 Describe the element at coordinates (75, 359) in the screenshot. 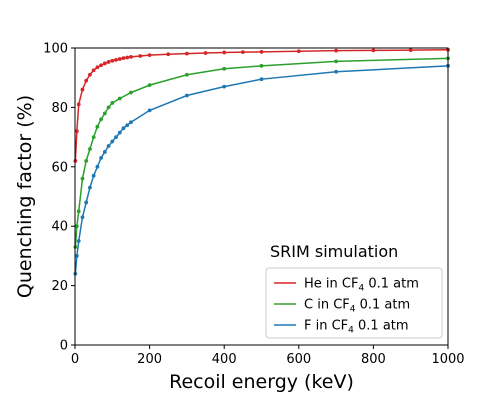

I see `x-tick-label: 0` at that location.